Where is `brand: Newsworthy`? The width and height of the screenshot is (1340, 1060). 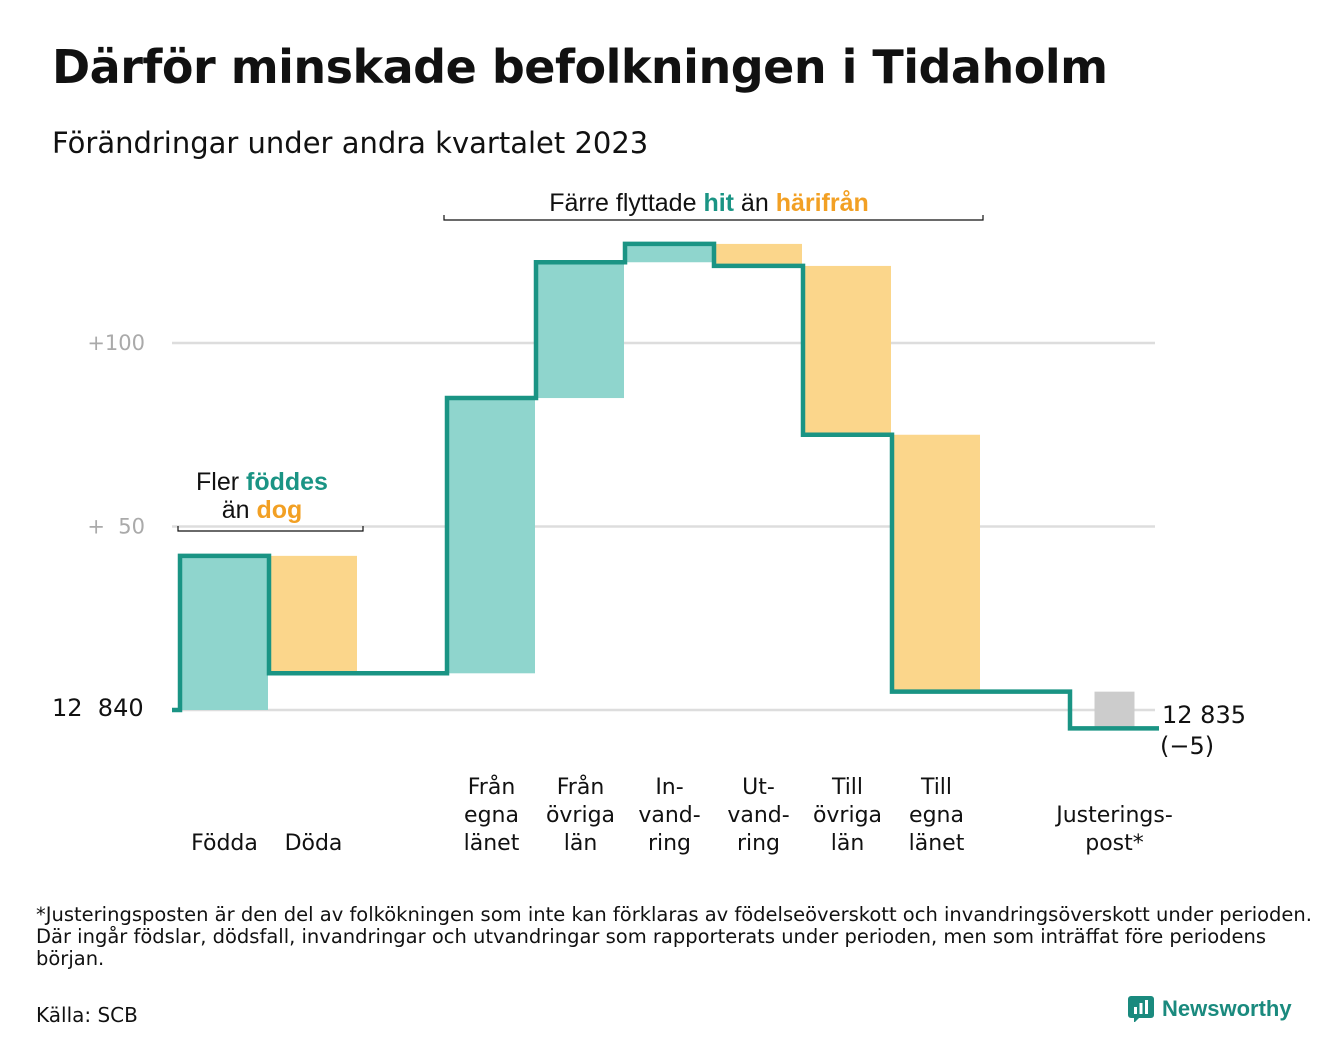
brand: Newsworthy is located at coordinates (1210, 1009).